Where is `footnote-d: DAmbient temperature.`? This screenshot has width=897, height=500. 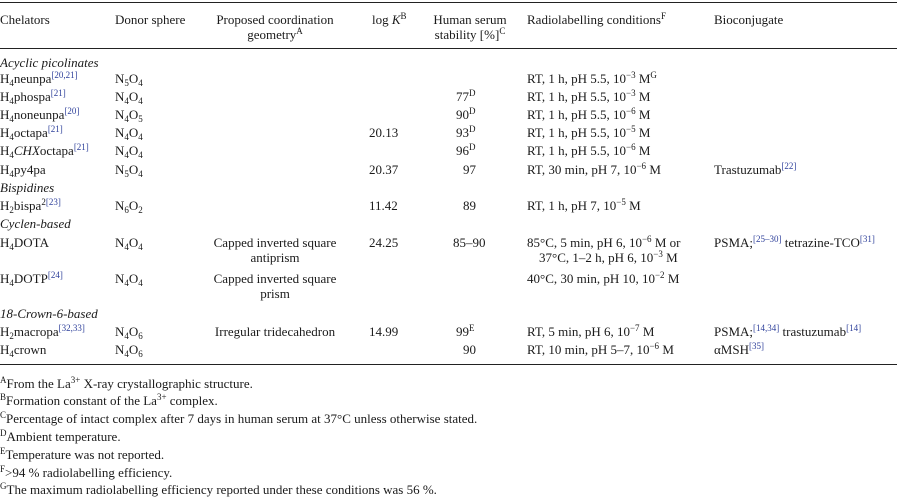 footnote-d: DAmbient temperature. is located at coordinates (60, 436).